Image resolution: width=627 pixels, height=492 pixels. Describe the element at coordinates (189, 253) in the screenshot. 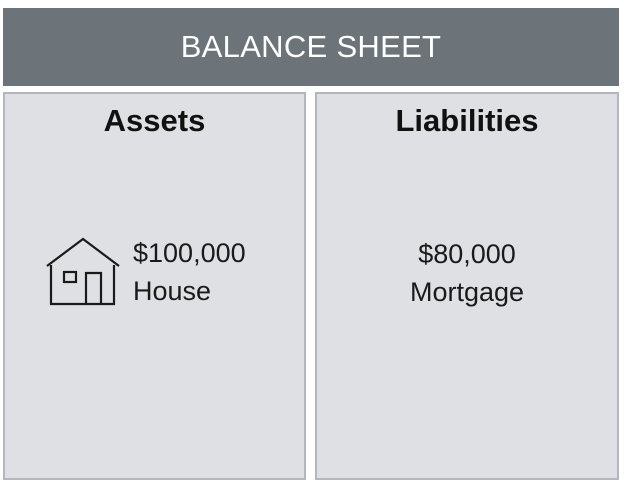

I see `house-value: $100,000` at that location.